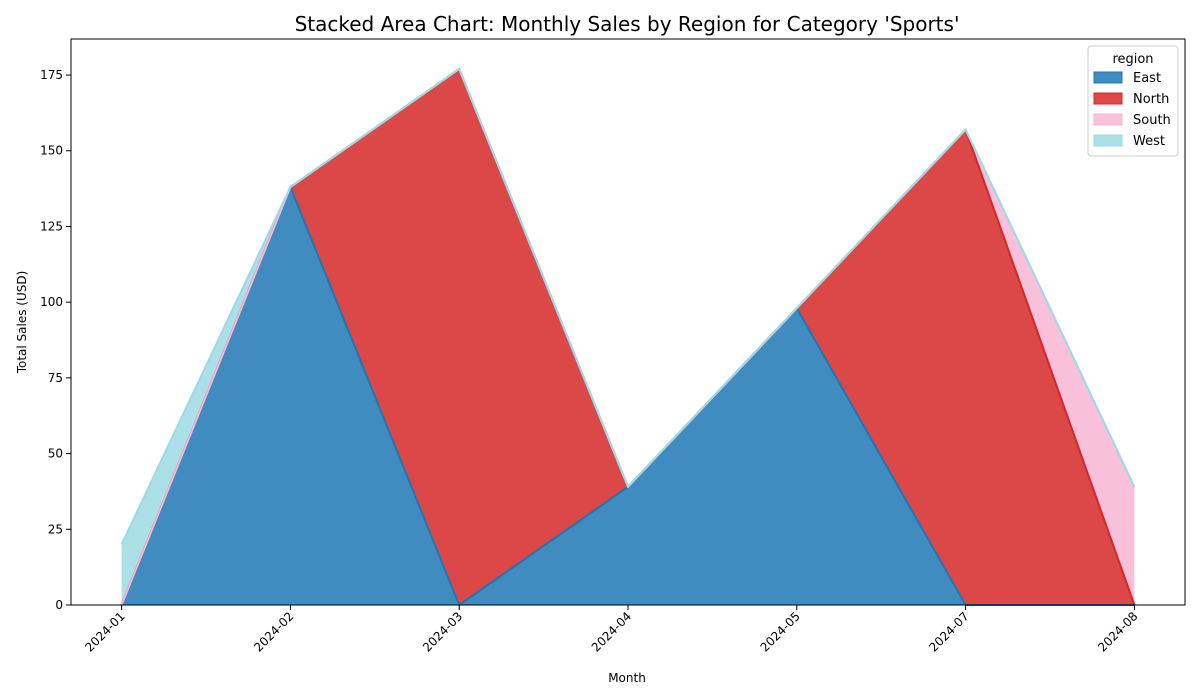 The height and width of the screenshot is (700, 1200). I want to click on y-tick-label: 150, so click(51, 151).